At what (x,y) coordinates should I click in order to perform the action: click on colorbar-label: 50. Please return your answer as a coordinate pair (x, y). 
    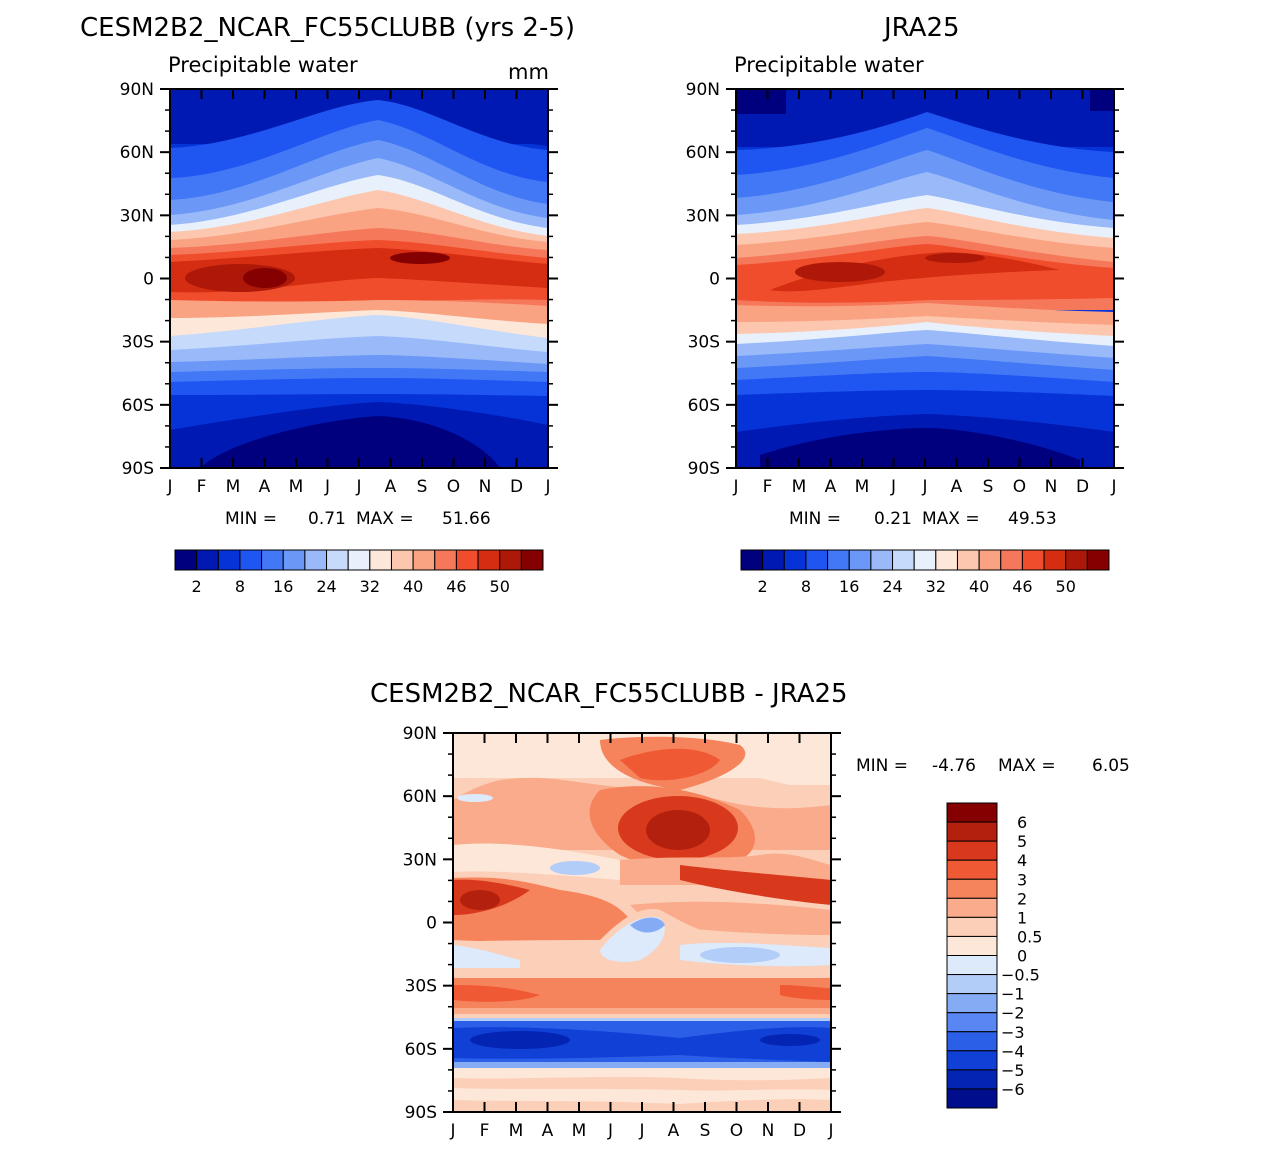
    Looking at the image, I should click on (500, 586).